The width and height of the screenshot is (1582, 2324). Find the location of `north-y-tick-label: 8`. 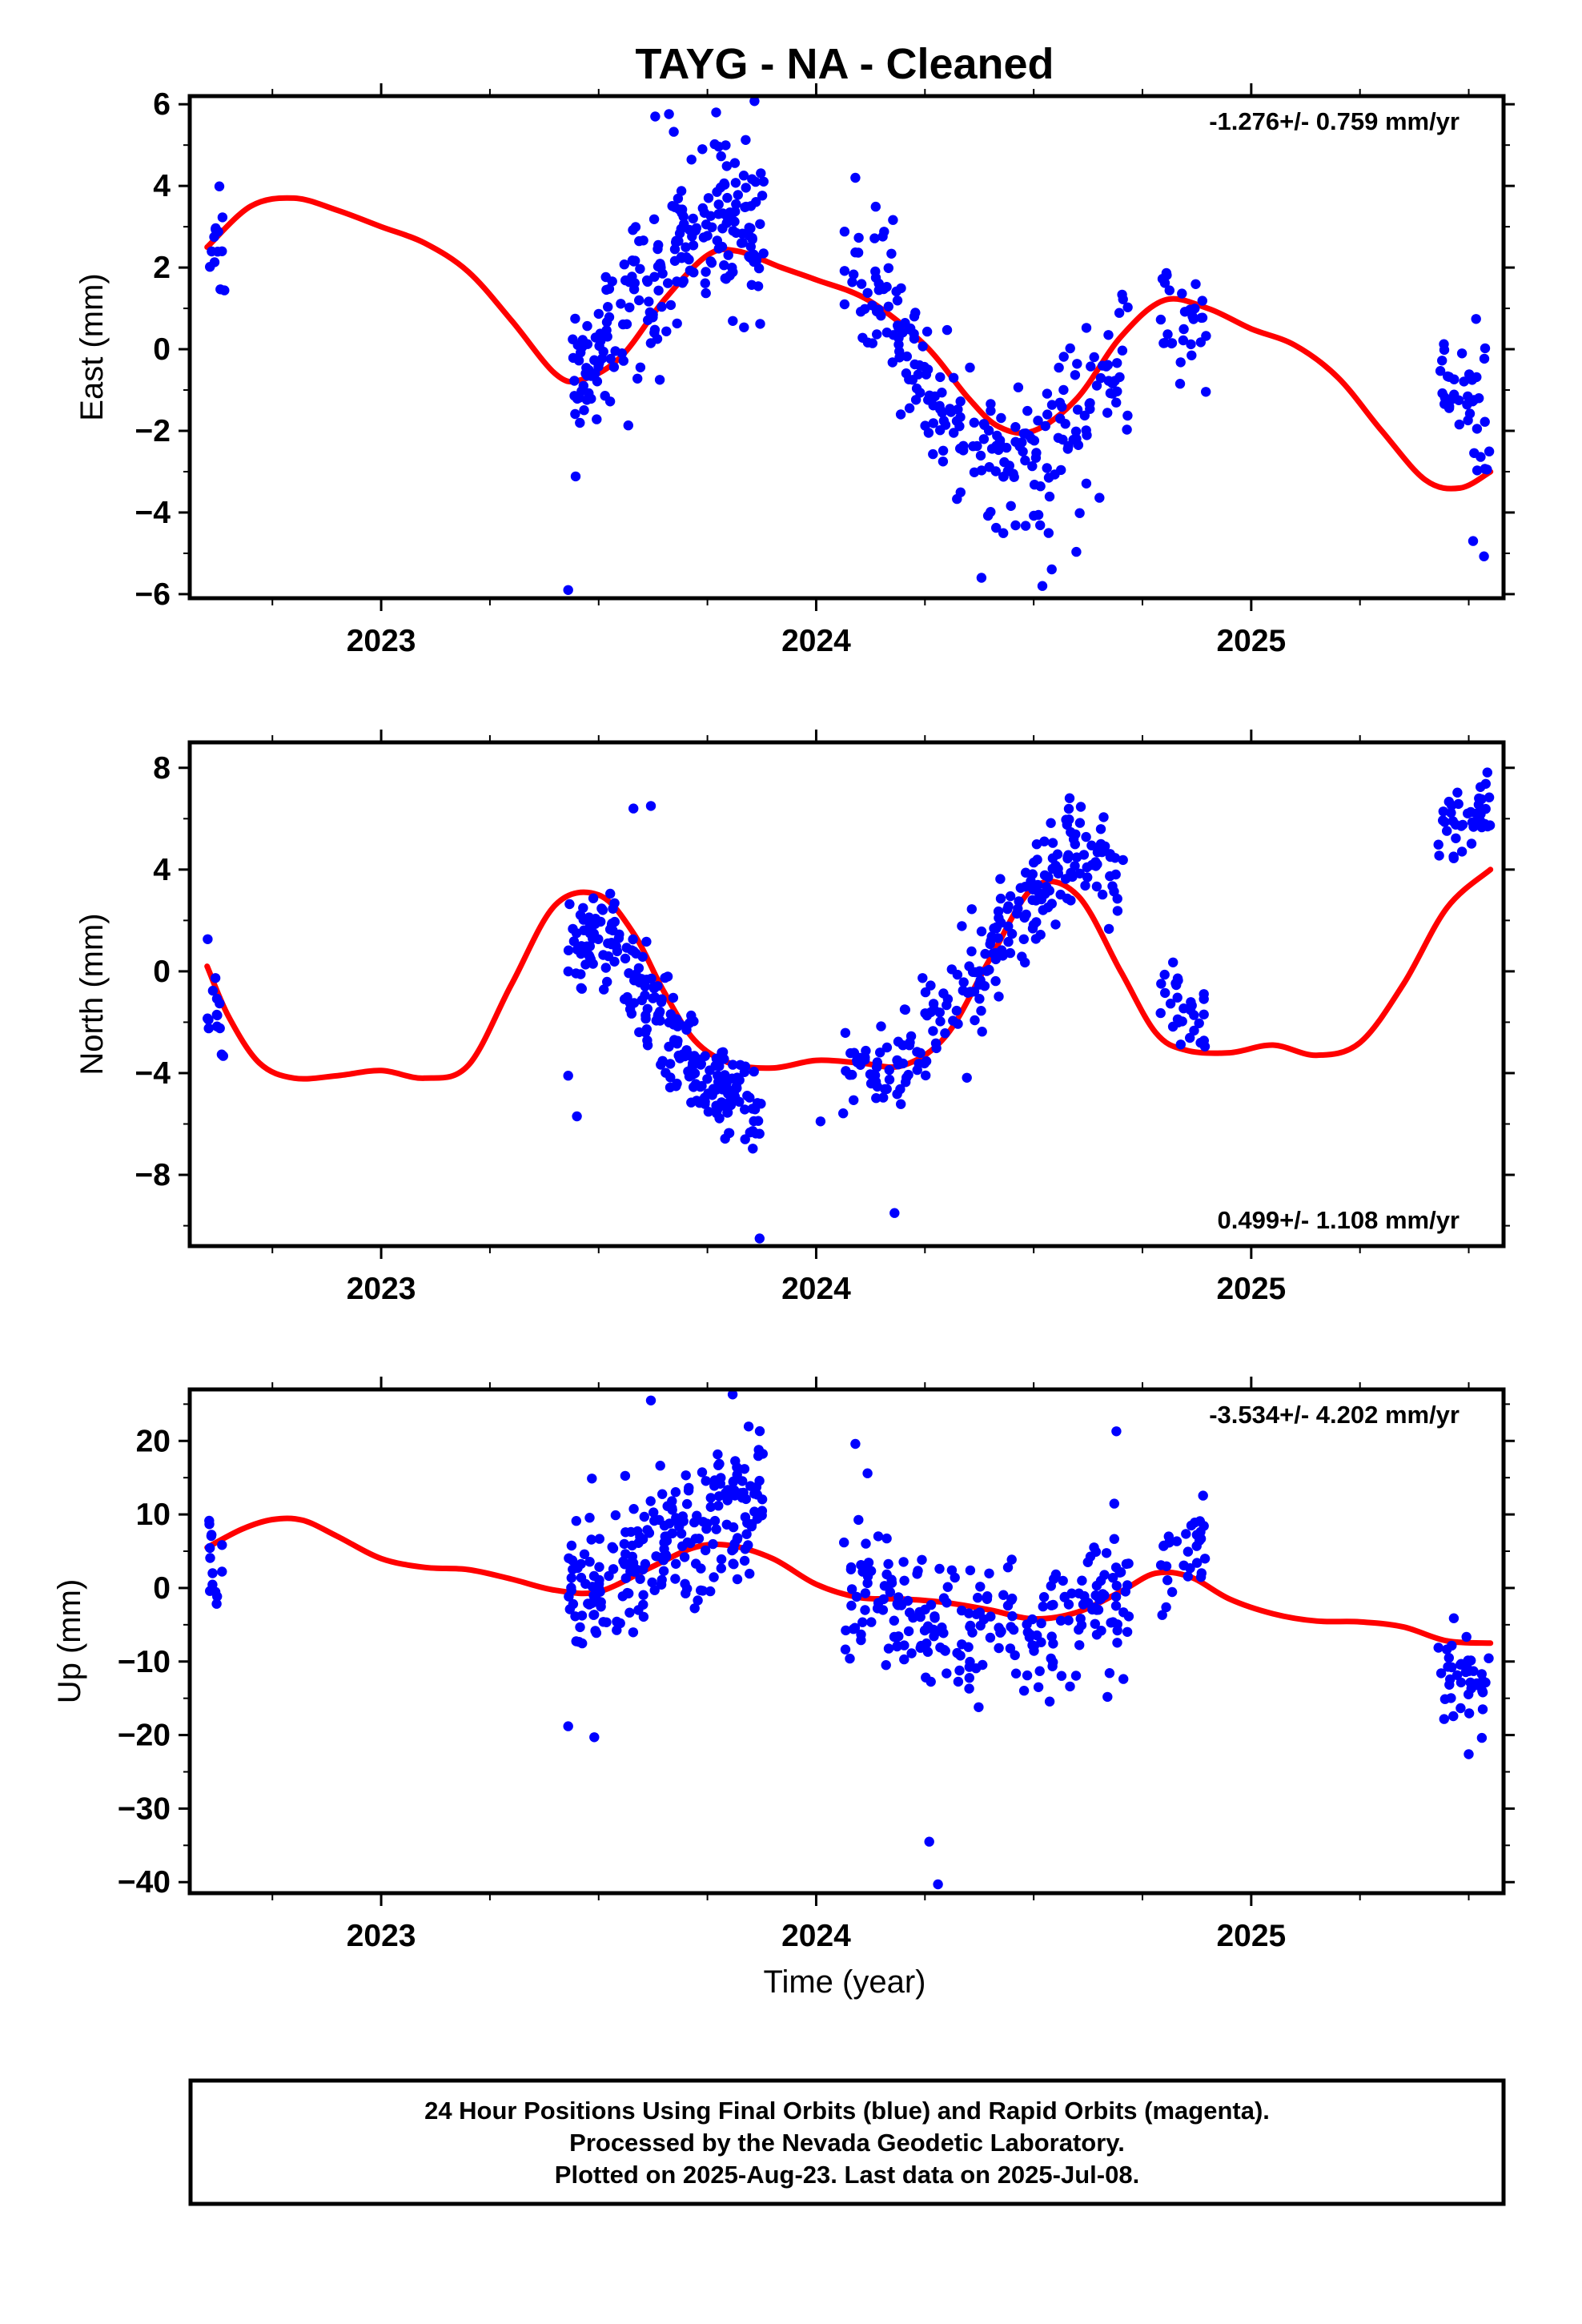

north-y-tick-label: 8 is located at coordinates (162, 768).